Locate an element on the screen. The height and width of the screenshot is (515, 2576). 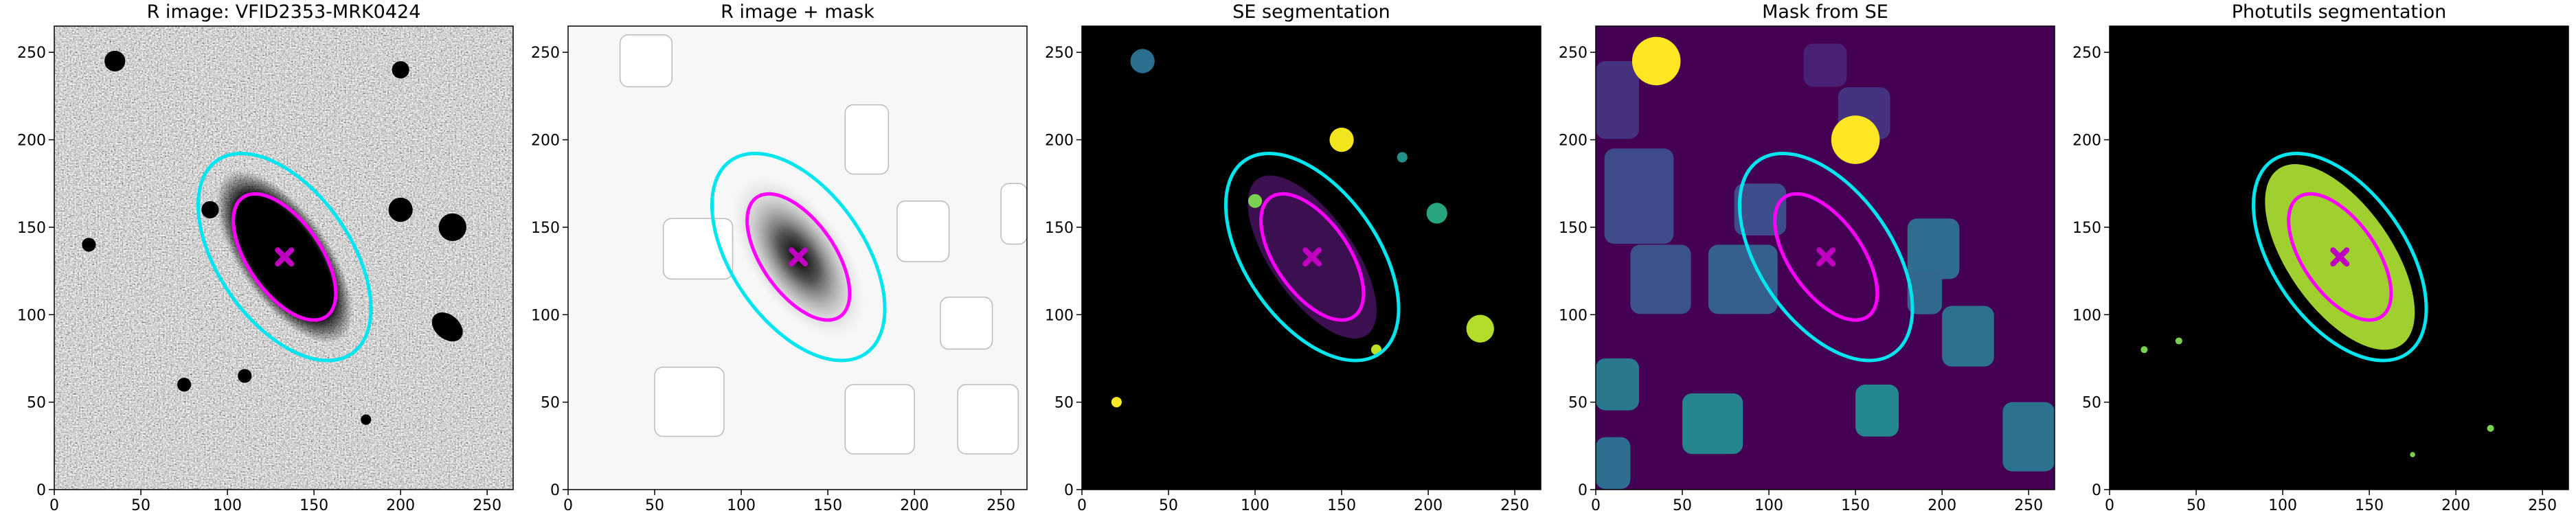
panel-title: R image: VFID2353-MRK0424 is located at coordinates (284, 12).